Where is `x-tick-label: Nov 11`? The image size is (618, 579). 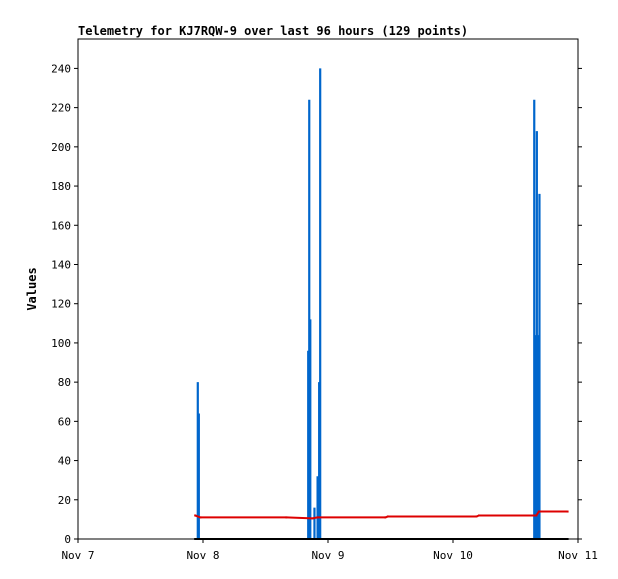 x-tick-label: Nov 11 is located at coordinates (578, 555).